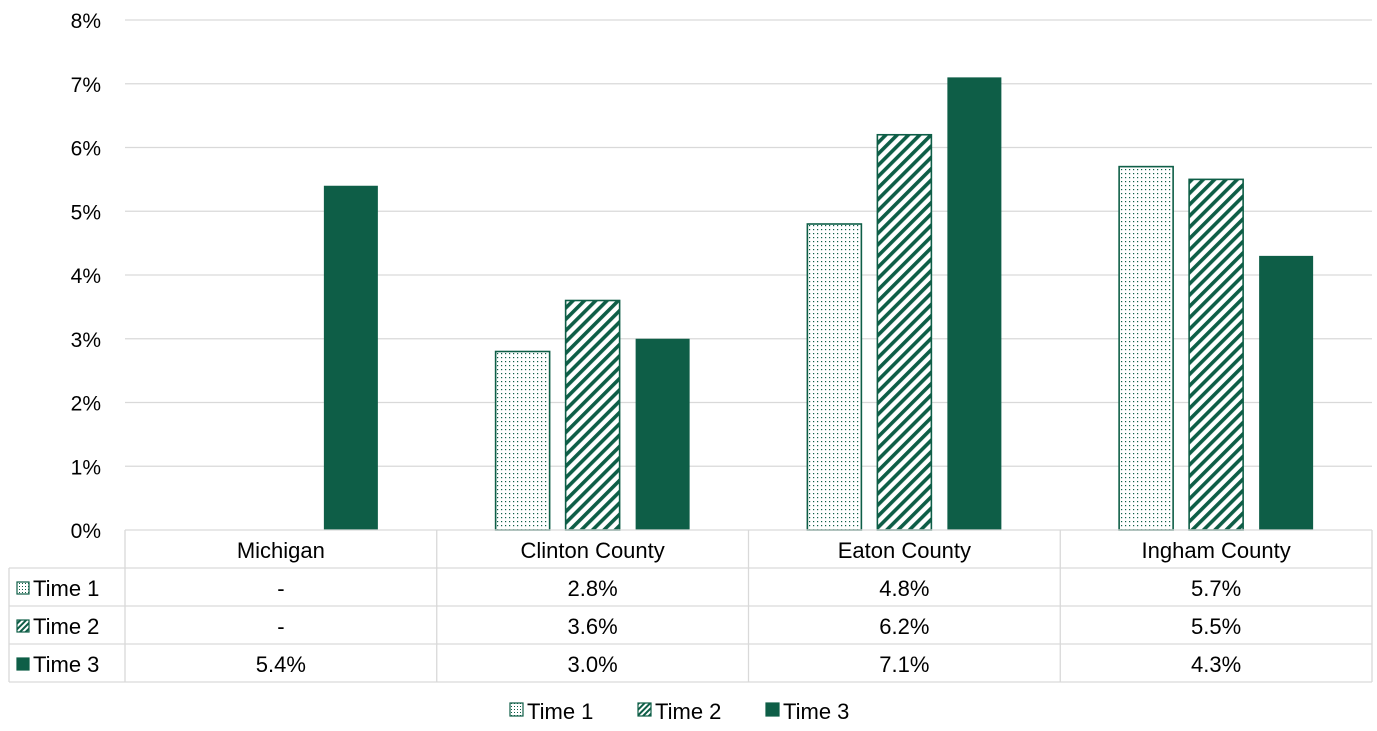 Image resolution: width=1377 pixels, height=731 pixels. Describe the element at coordinates (688, 711) in the screenshot. I see `legend-label: Time 2` at that location.